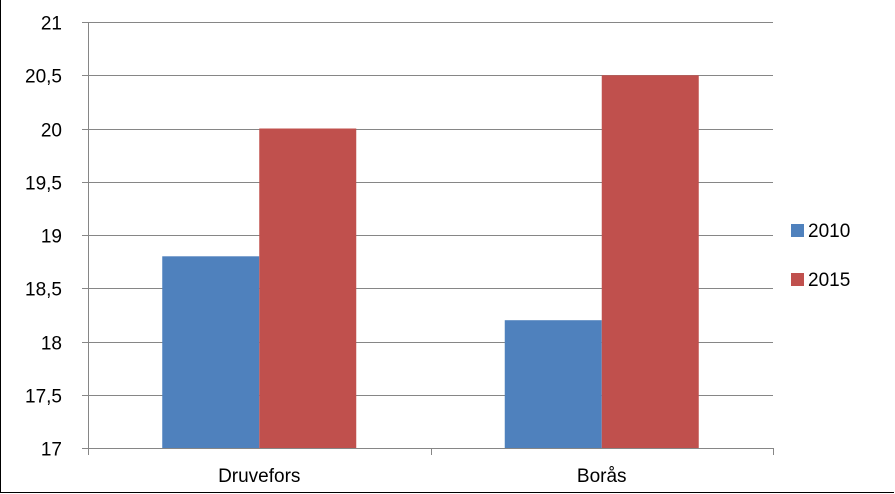  Describe the element at coordinates (43, 77) in the screenshot. I see `y-tick-label: 20,5` at that location.